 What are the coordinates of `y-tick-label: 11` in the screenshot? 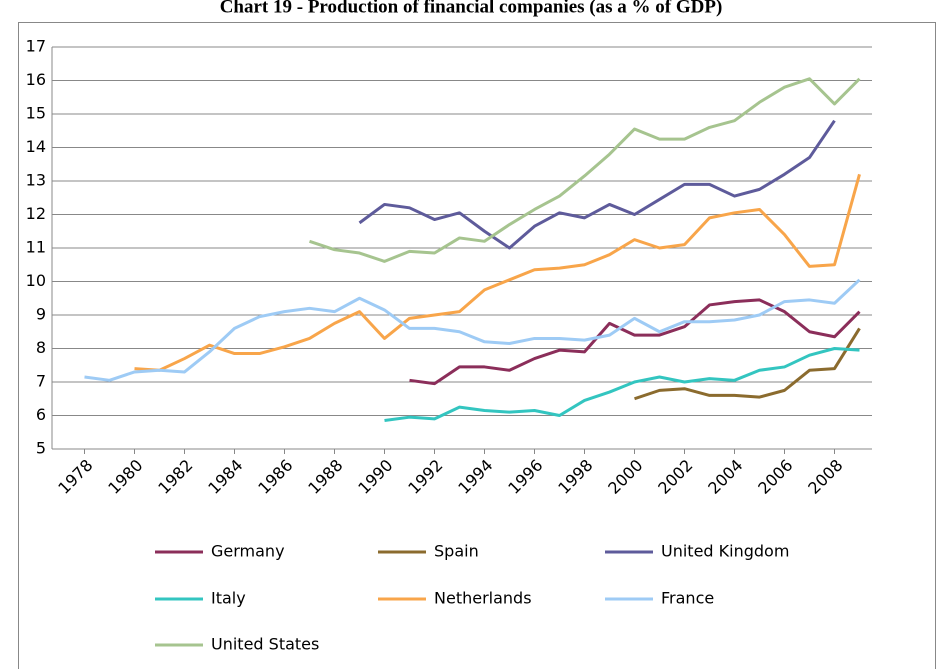 It's located at (36, 247).